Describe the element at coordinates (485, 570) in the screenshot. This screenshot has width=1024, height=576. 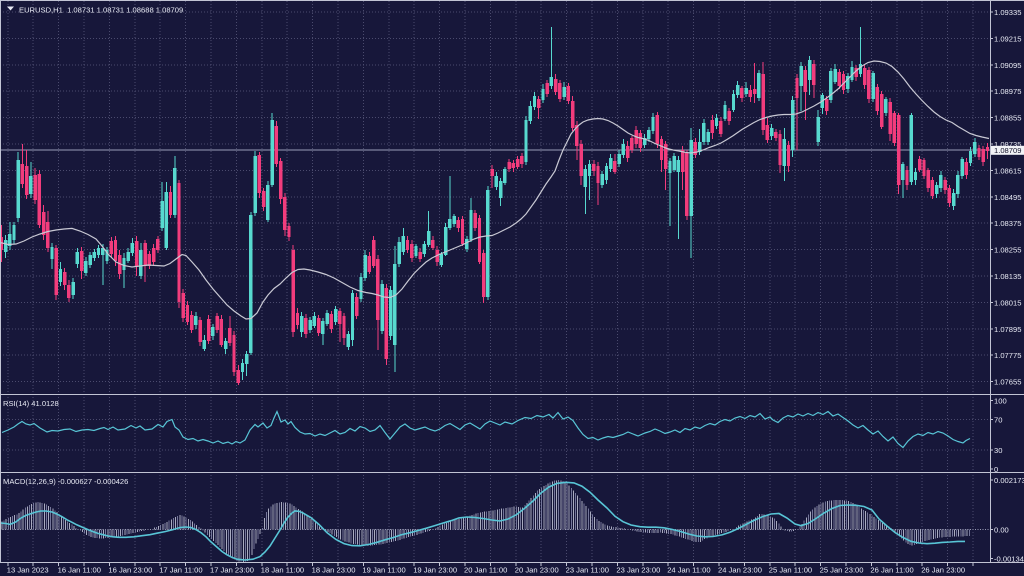
I see `svg-text: 20 Jan 11:00` at that location.